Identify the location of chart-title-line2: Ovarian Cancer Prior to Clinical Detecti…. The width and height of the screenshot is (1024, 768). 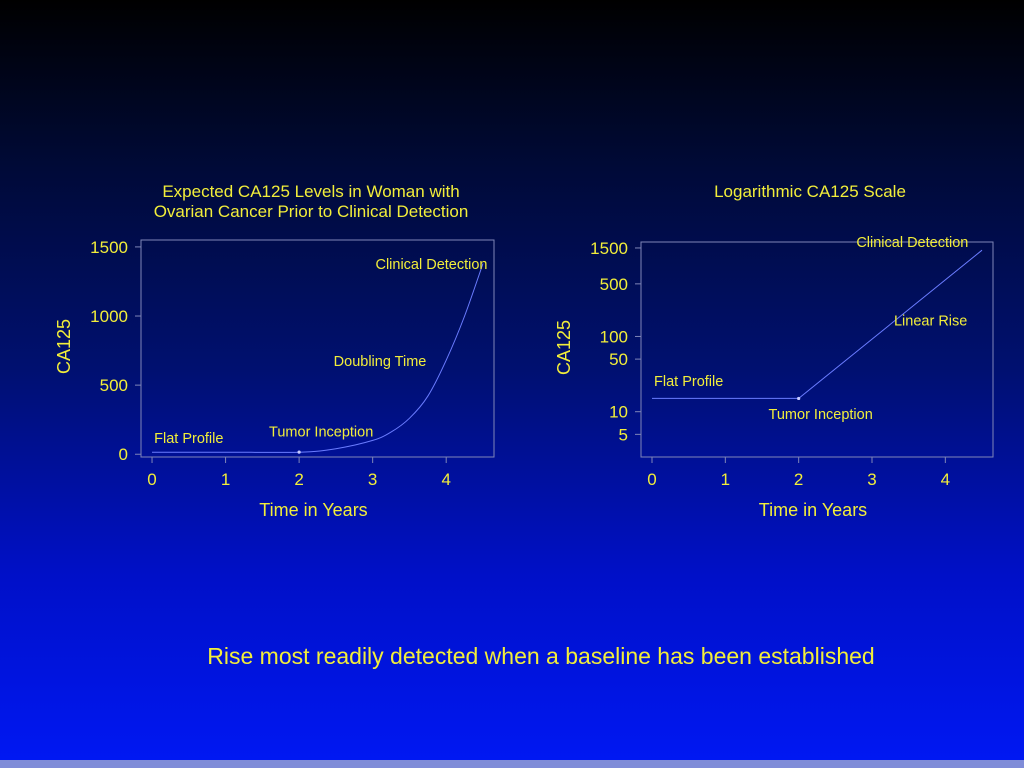
(311, 211).